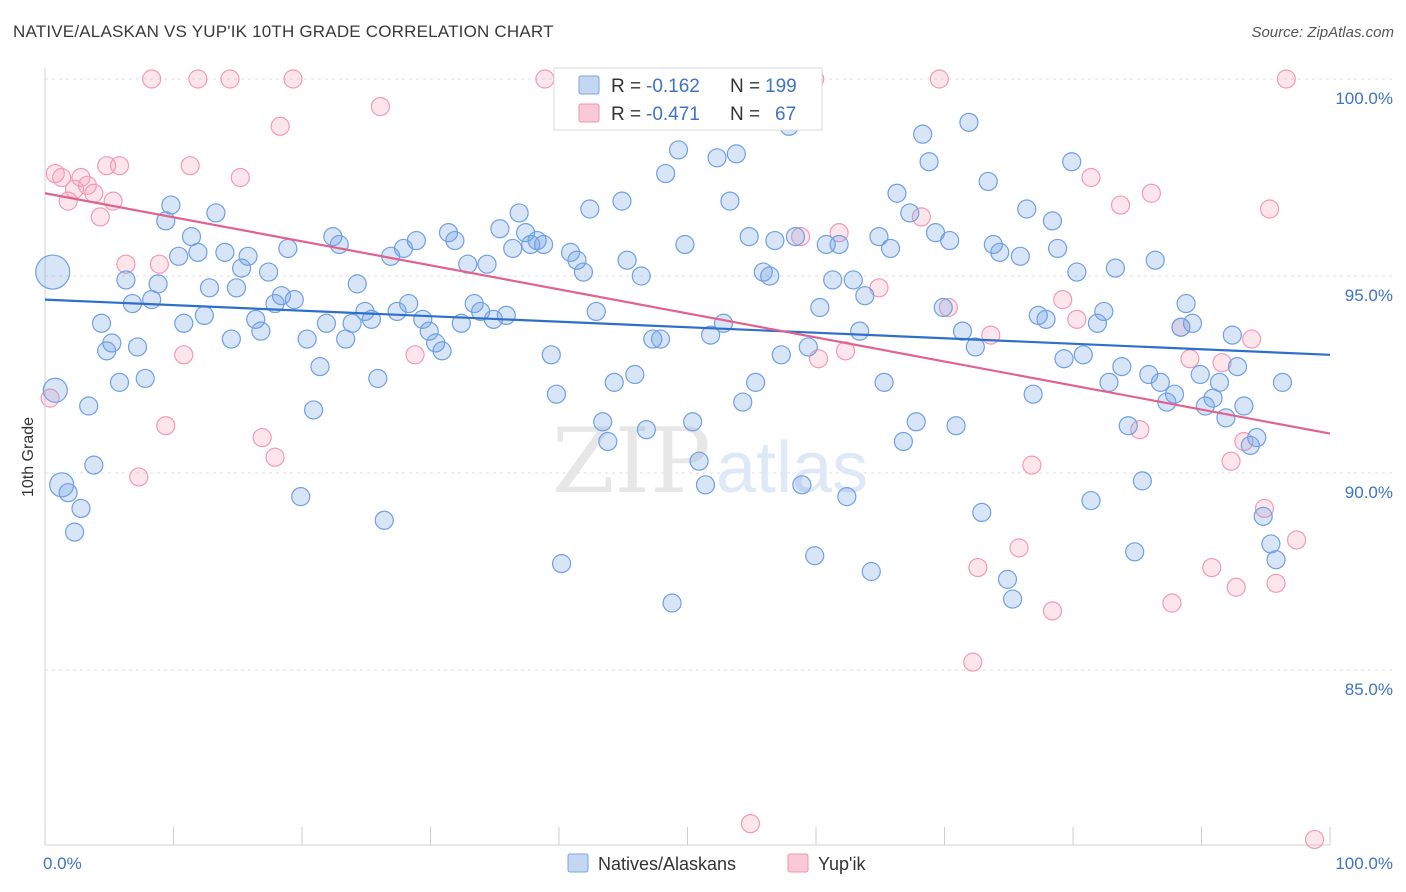 This screenshot has height=892, width=1406. Describe the element at coordinates (673, 114) in the screenshot. I see `legend-r-value-yupik: -0.471` at that location.